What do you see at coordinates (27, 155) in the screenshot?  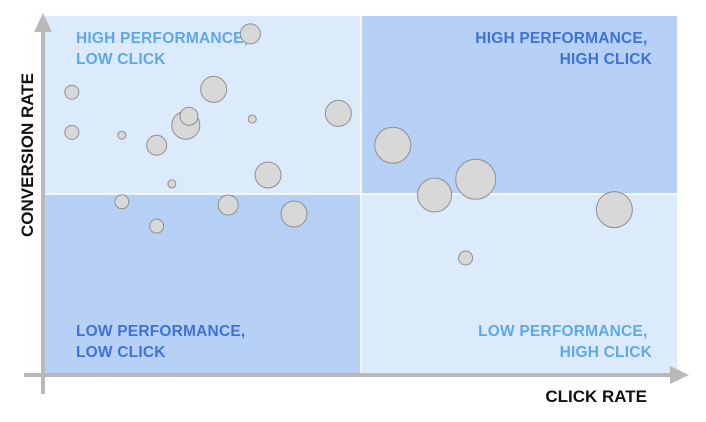 I see `y-axis-label: CONVERSION RATE` at bounding box center [27, 155].